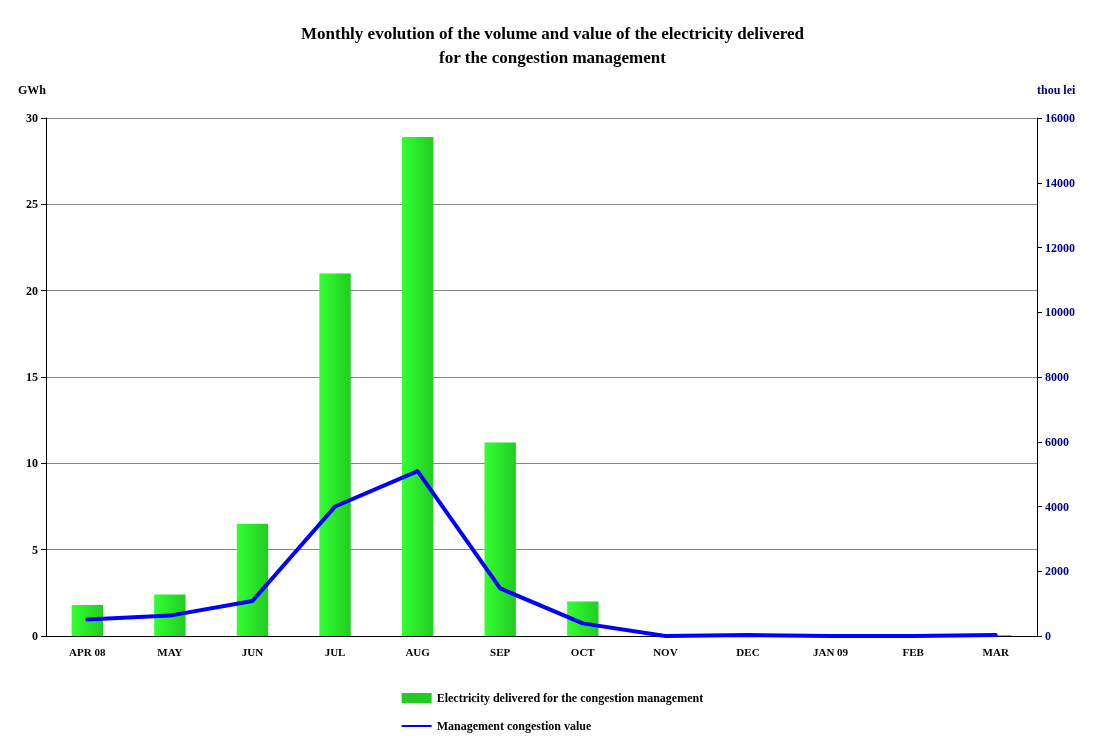 The image size is (1105, 747). I want to click on y-tick-label: 30, so click(32, 118).